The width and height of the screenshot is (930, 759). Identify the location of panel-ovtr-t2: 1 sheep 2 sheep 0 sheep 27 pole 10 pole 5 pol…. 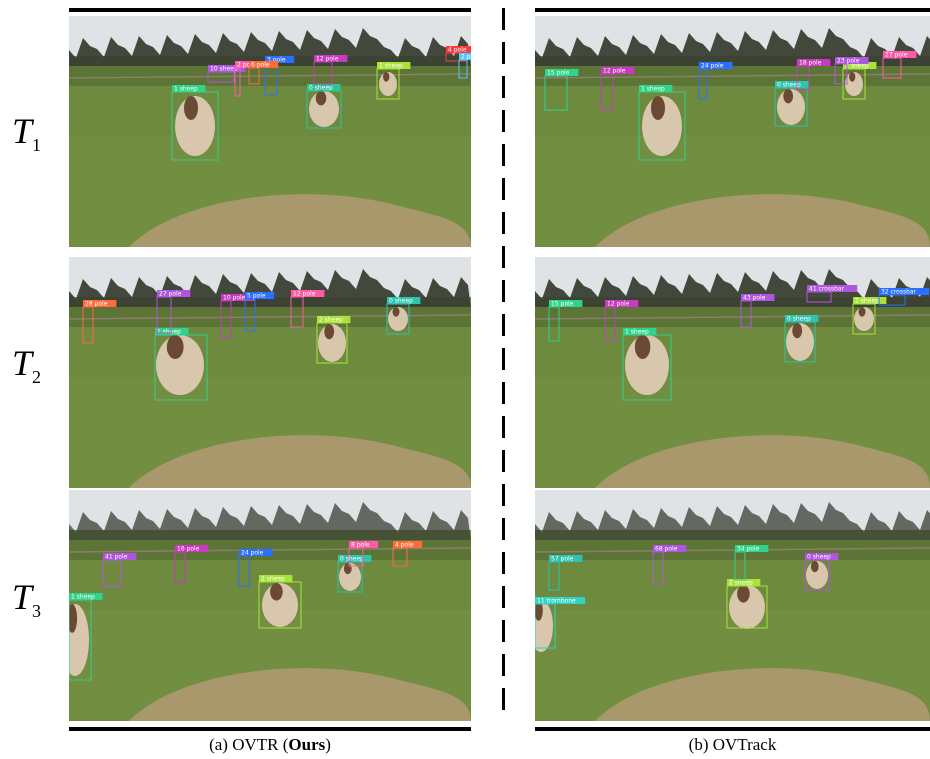
(270, 372).